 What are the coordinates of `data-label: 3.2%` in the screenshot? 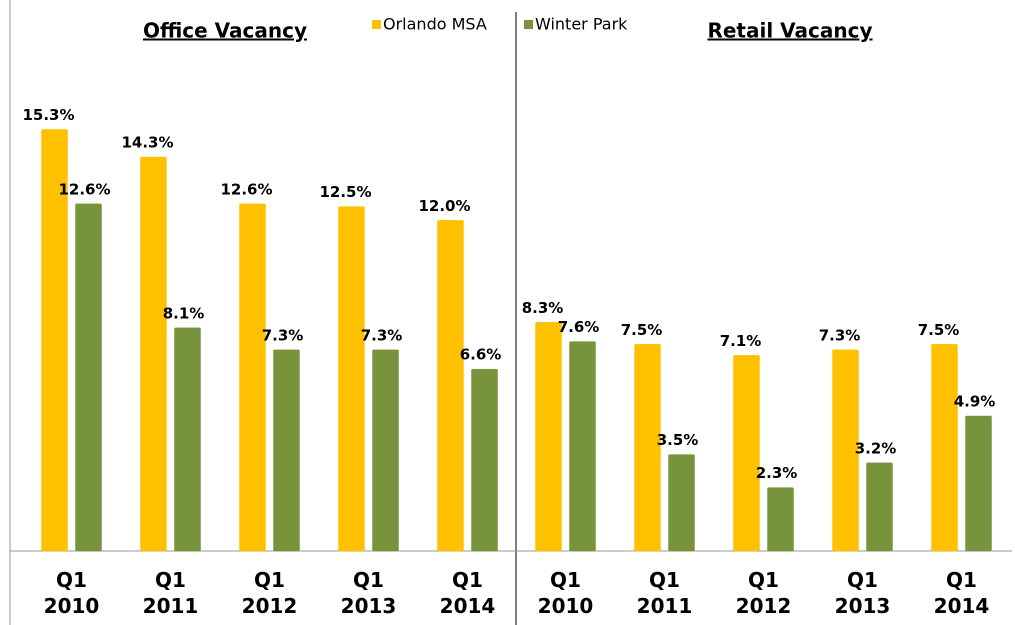 It's located at (876, 448).